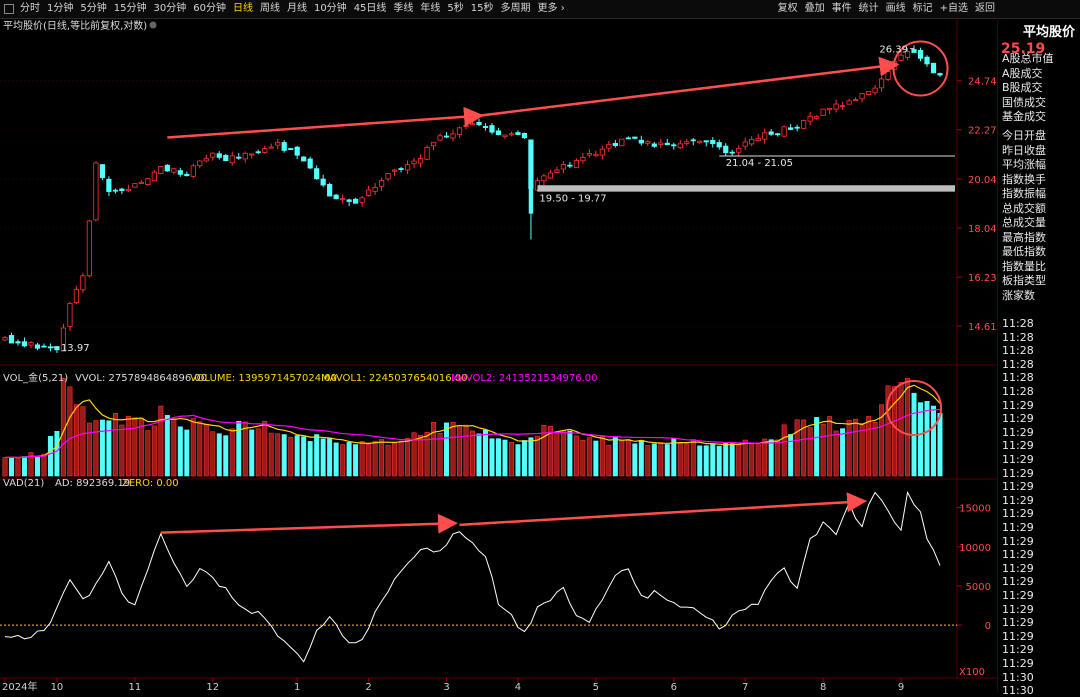 The width and height of the screenshot is (1080, 697). What do you see at coordinates (1024, 222) in the screenshot?
I see `panel-label: 总成交量` at bounding box center [1024, 222].